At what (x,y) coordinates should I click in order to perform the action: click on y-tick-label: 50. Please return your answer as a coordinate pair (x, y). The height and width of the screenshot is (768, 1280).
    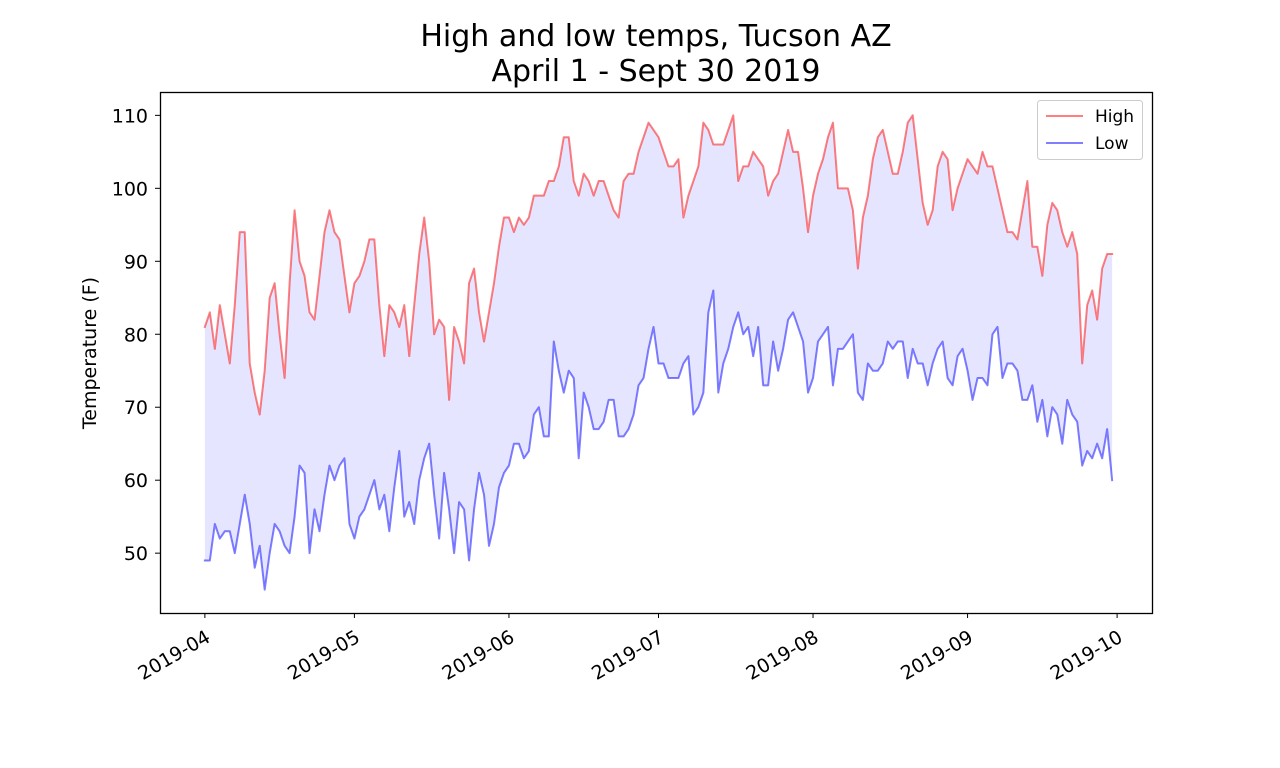
    Looking at the image, I should click on (136, 554).